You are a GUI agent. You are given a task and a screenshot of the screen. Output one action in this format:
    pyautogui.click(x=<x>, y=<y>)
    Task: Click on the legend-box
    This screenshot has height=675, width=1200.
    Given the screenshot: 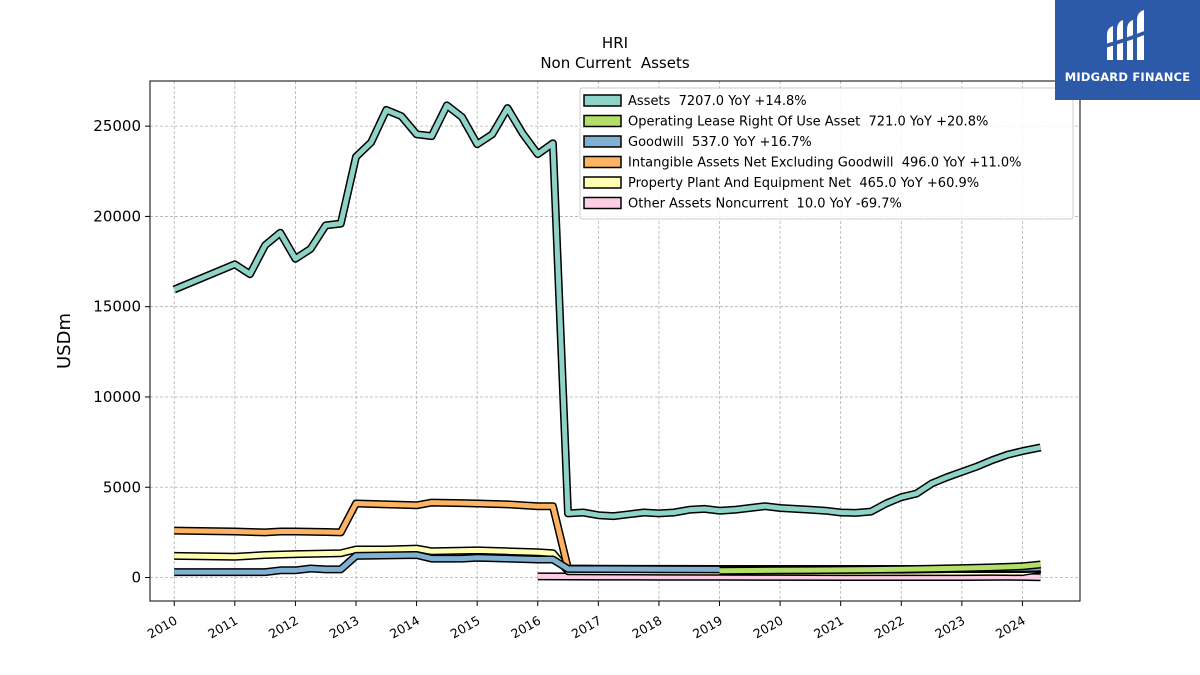 What is the action you would take?
    pyautogui.click(x=826, y=153)
    